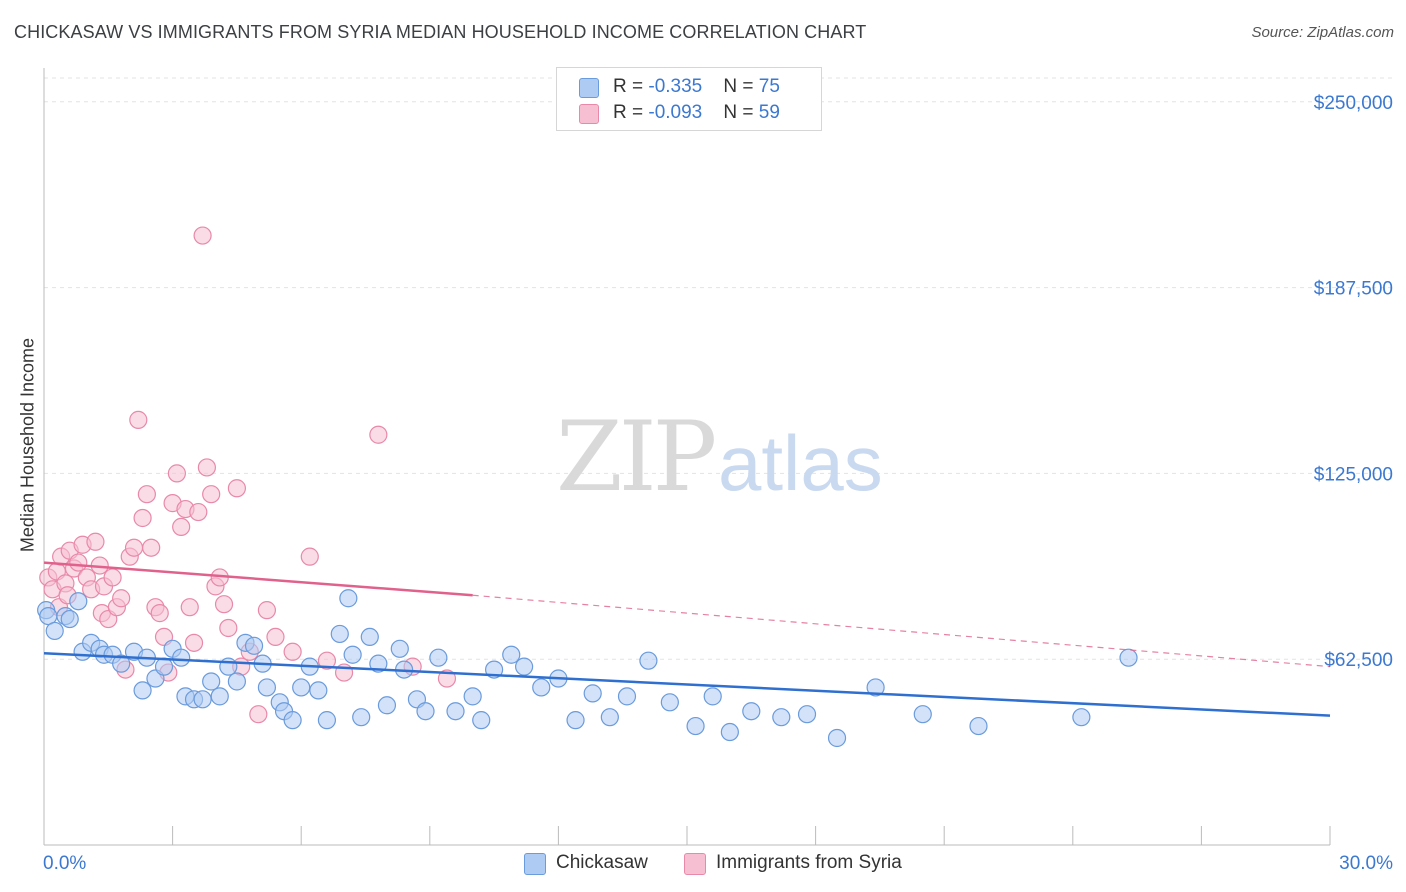 The width and height of the screenshot is (1406, 892). What do you see at coordinates (769, 86) in the screenshot?
I see `n-value: 75` at bounding box center [769, 86].